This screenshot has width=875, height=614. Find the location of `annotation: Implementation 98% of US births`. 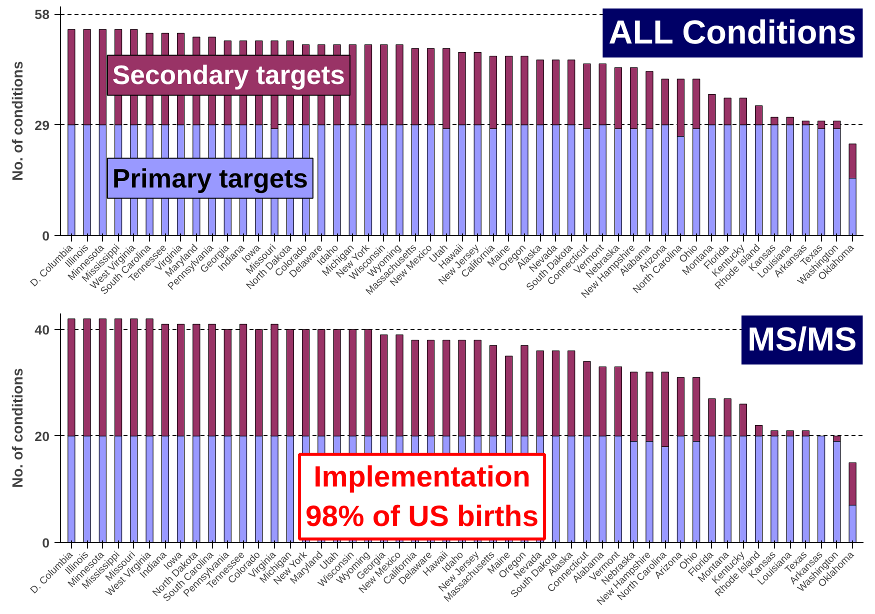

annotation: Implementation 98% of US births is located at coordinates (422, 496).